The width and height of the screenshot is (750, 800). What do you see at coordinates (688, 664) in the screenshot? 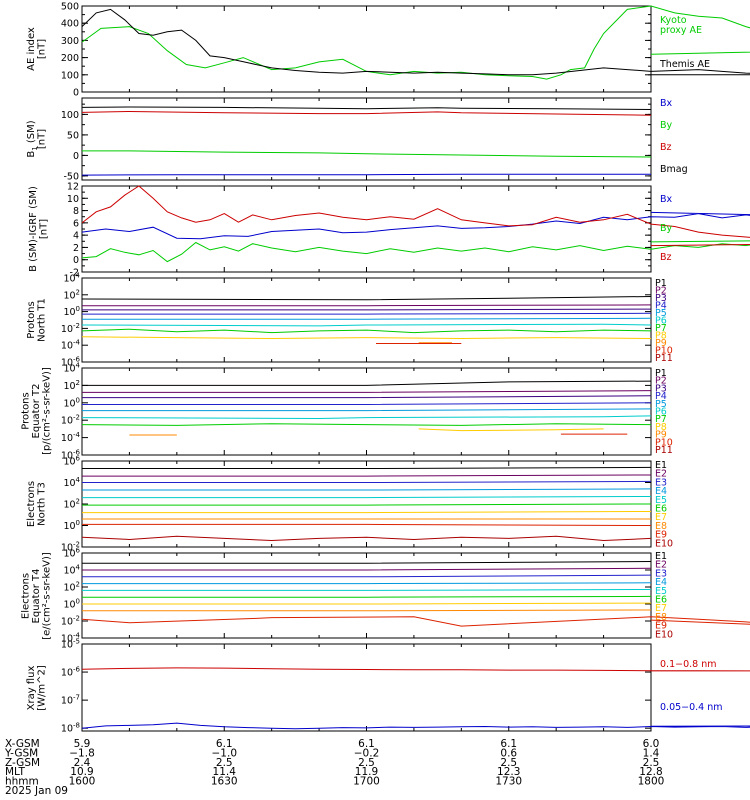
I see `legend-label: 0.1−0.8 nm` at bounding box center [688, 664].